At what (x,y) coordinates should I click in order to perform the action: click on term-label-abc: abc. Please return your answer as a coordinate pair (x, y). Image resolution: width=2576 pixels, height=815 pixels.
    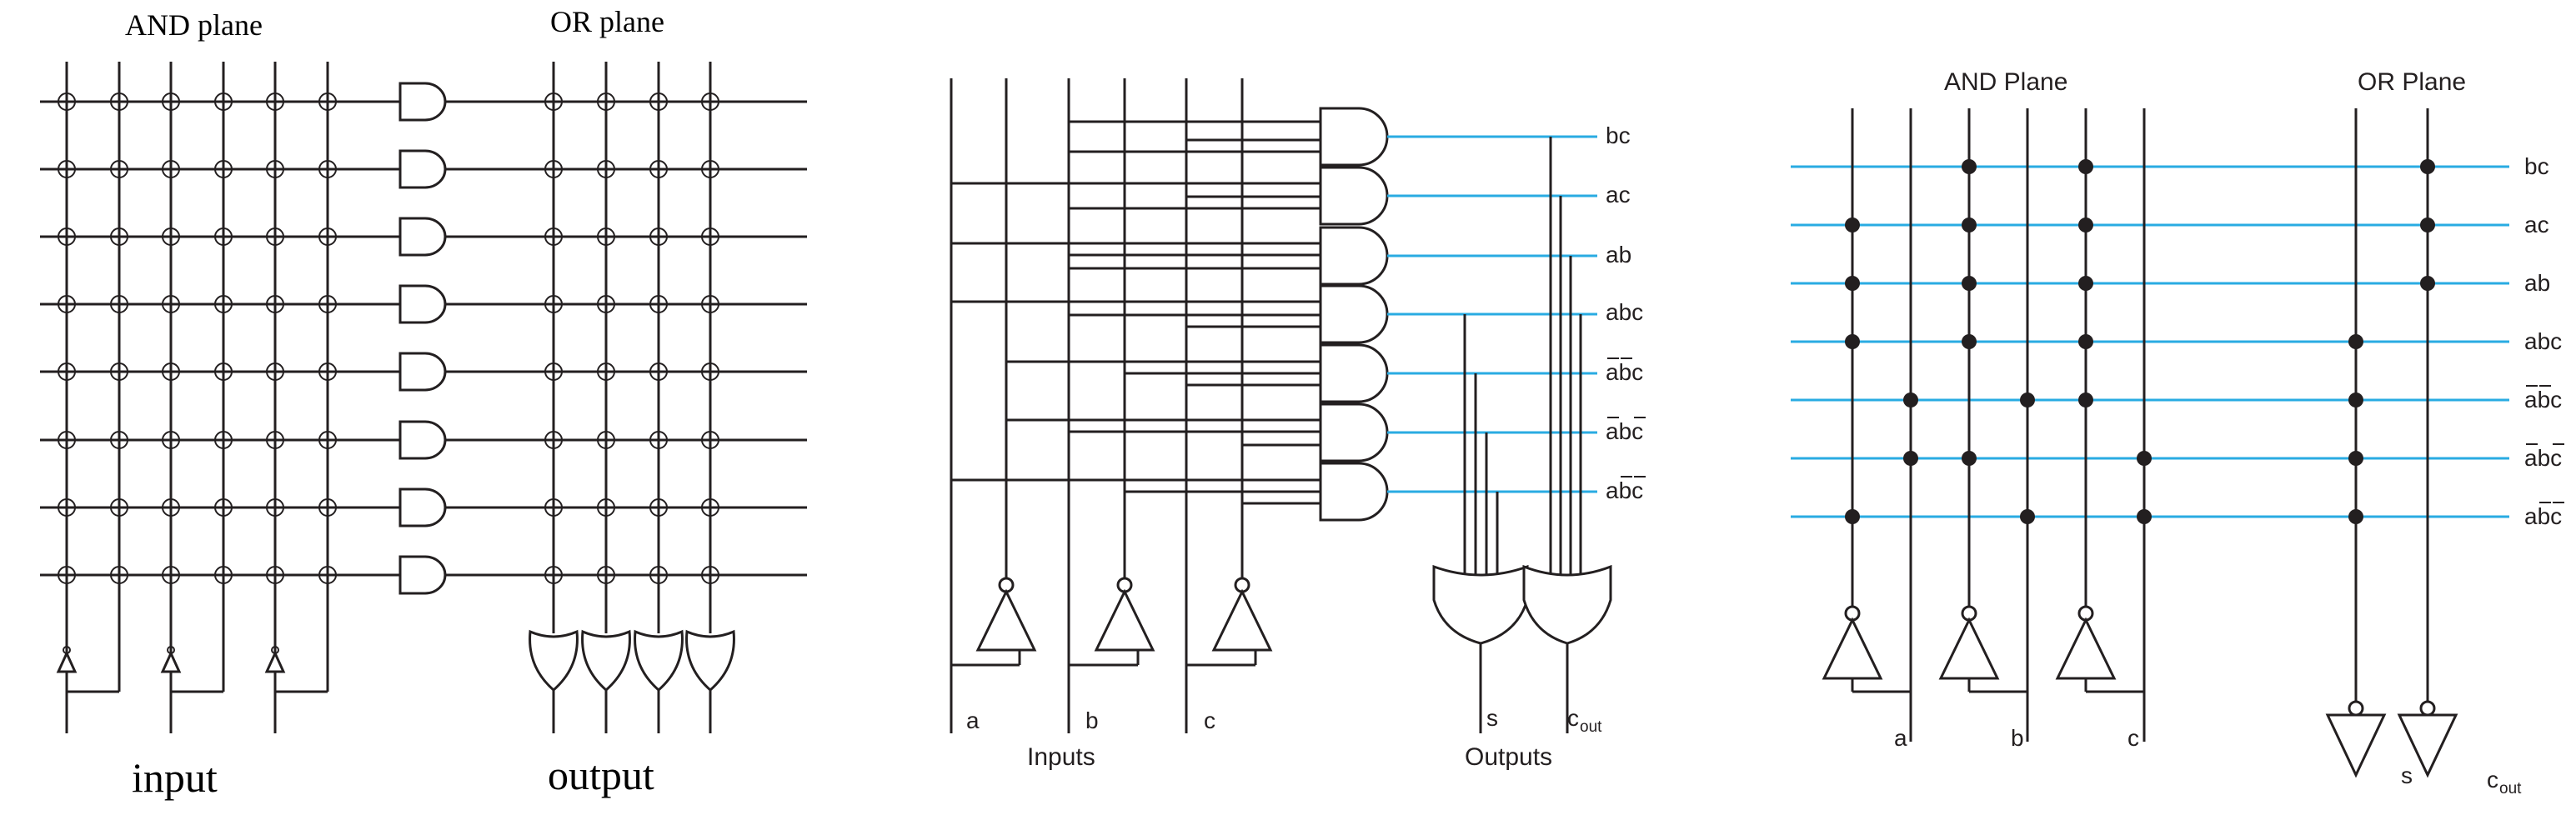
    Looking at the image, I should click on (1624, 312).